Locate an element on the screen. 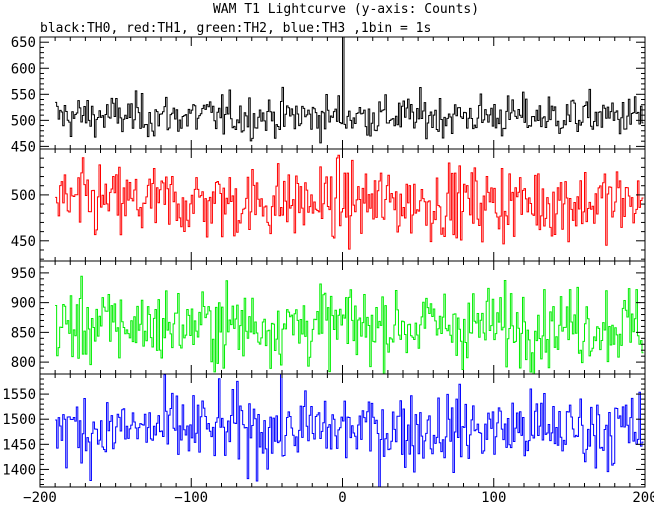  chart-title: WAM T1 Lightcurve (y-axis: Counts) is located at coordinates (346, 9).